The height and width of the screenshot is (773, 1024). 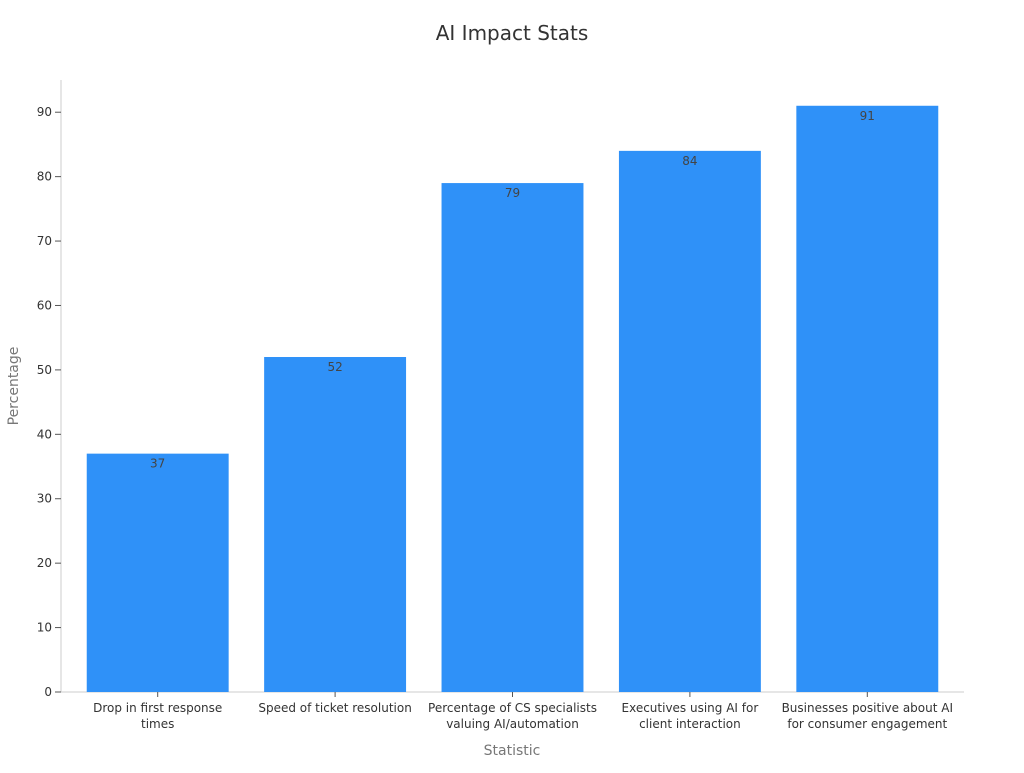 What do you see at coordinates (44, 499) in the screenshot?
I see `y-tick-label: 30` at bounding box center [44, 499].